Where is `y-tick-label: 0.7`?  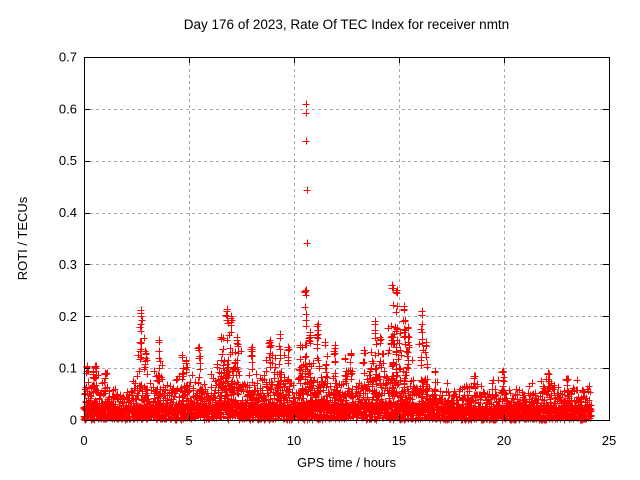 y-tick-label: 0.7 is located at coordinates (68, 57).